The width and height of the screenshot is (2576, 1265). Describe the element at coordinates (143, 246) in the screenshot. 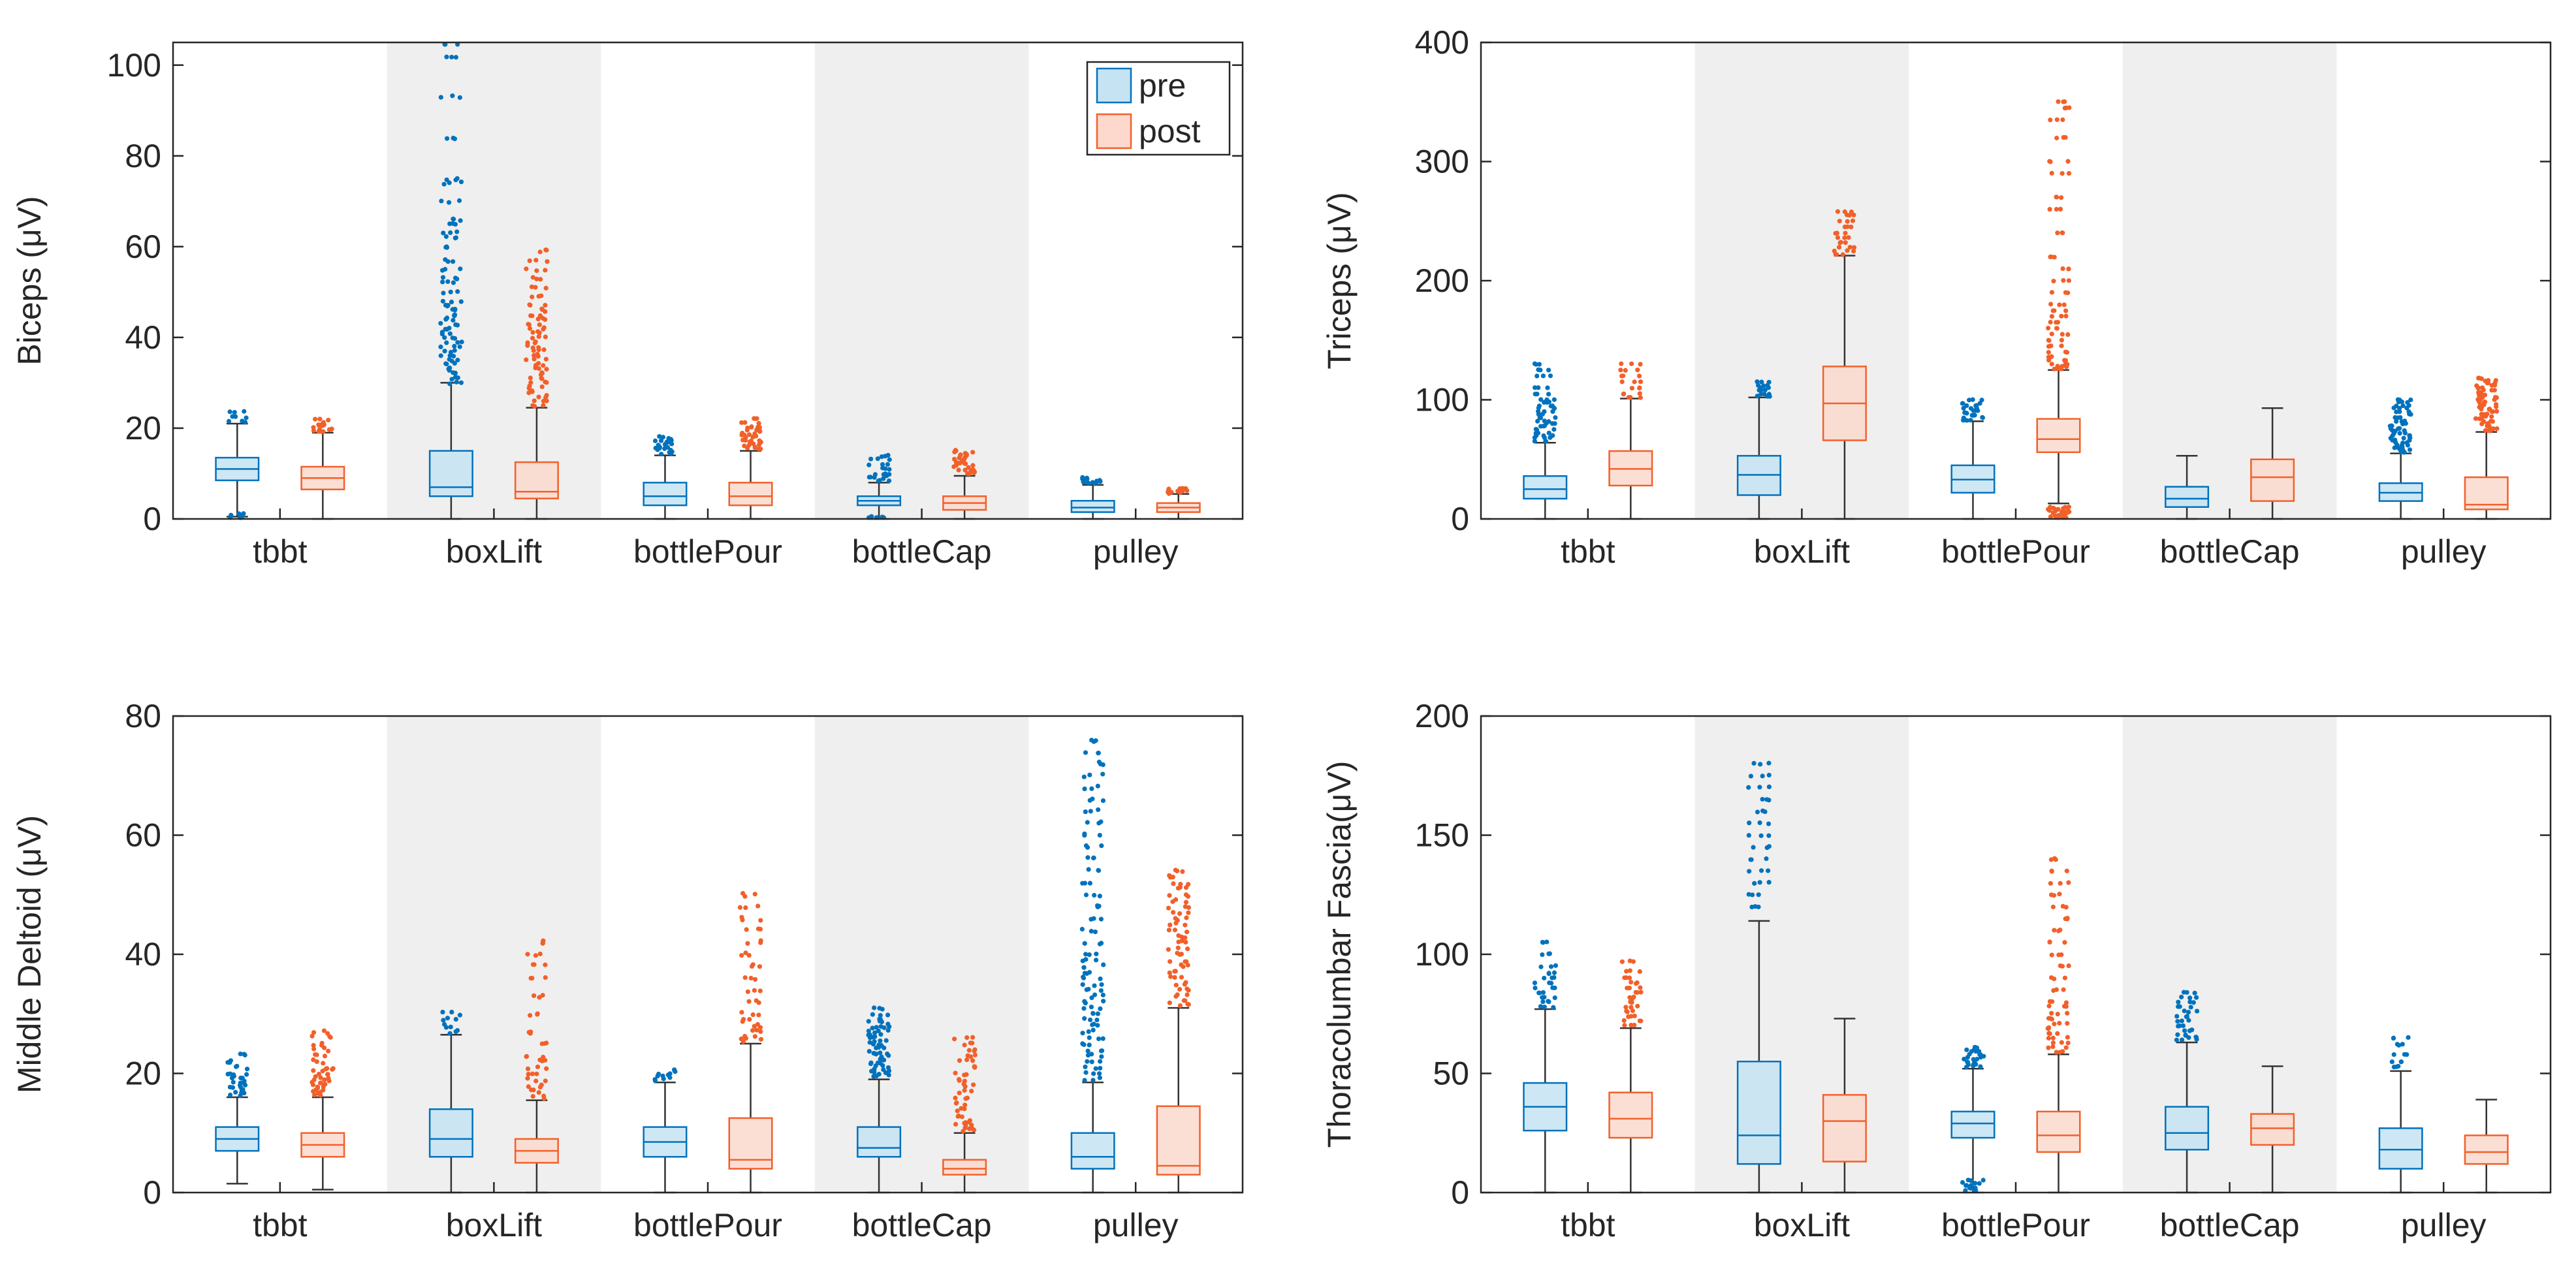

I see `y-tick-label: 60` at that location.